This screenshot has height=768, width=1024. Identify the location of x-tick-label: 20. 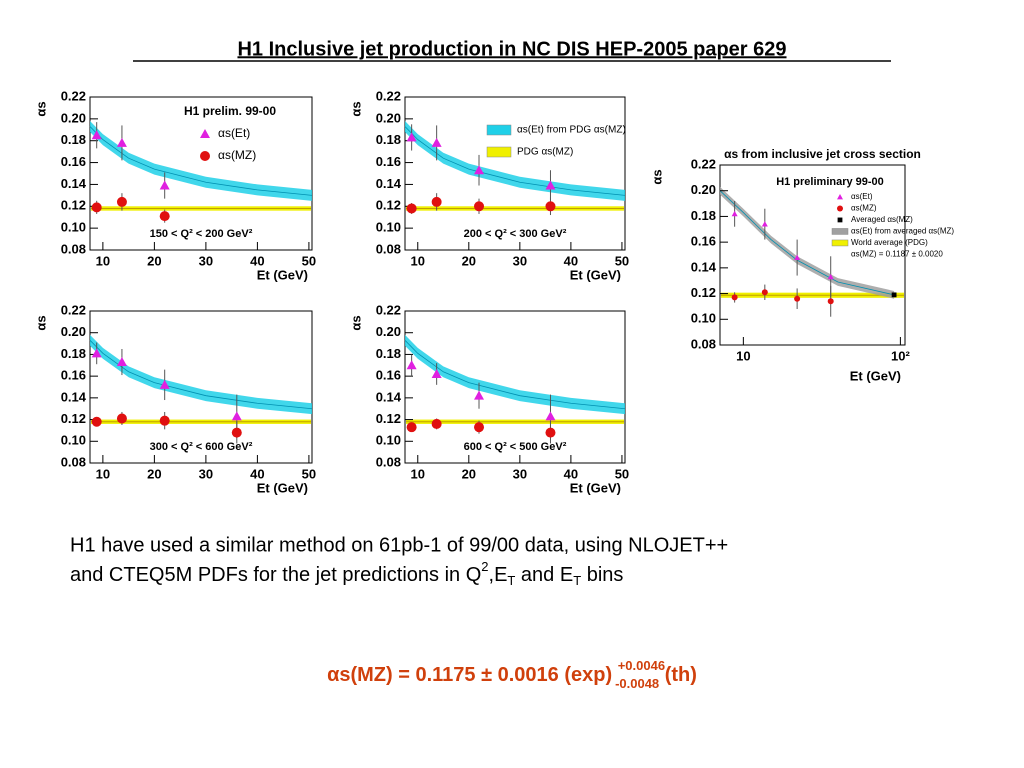
(154, 260).